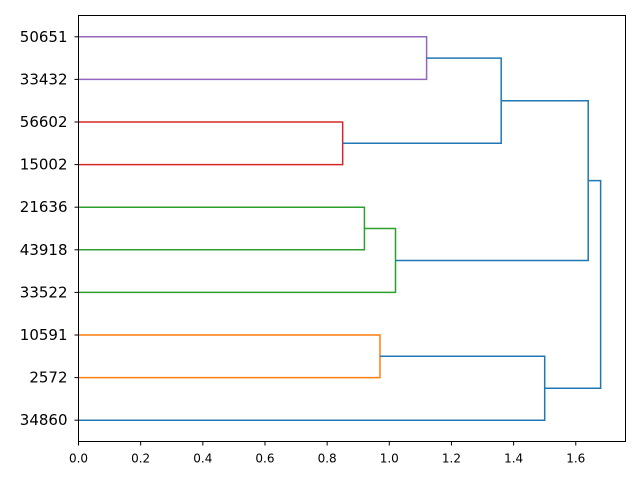 This screenshot has height=480, width=640. I want to click on leaf-label: 10591, so click(44, 335).